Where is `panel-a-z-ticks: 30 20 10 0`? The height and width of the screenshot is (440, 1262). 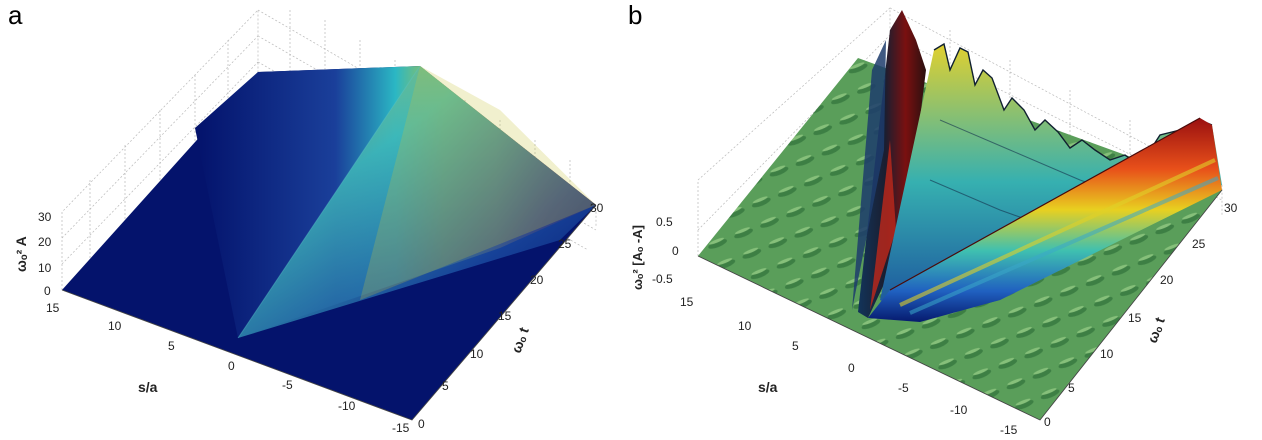
panel-a-z-ticks: 30 20 10 0 is located at coordinates (45, 254).